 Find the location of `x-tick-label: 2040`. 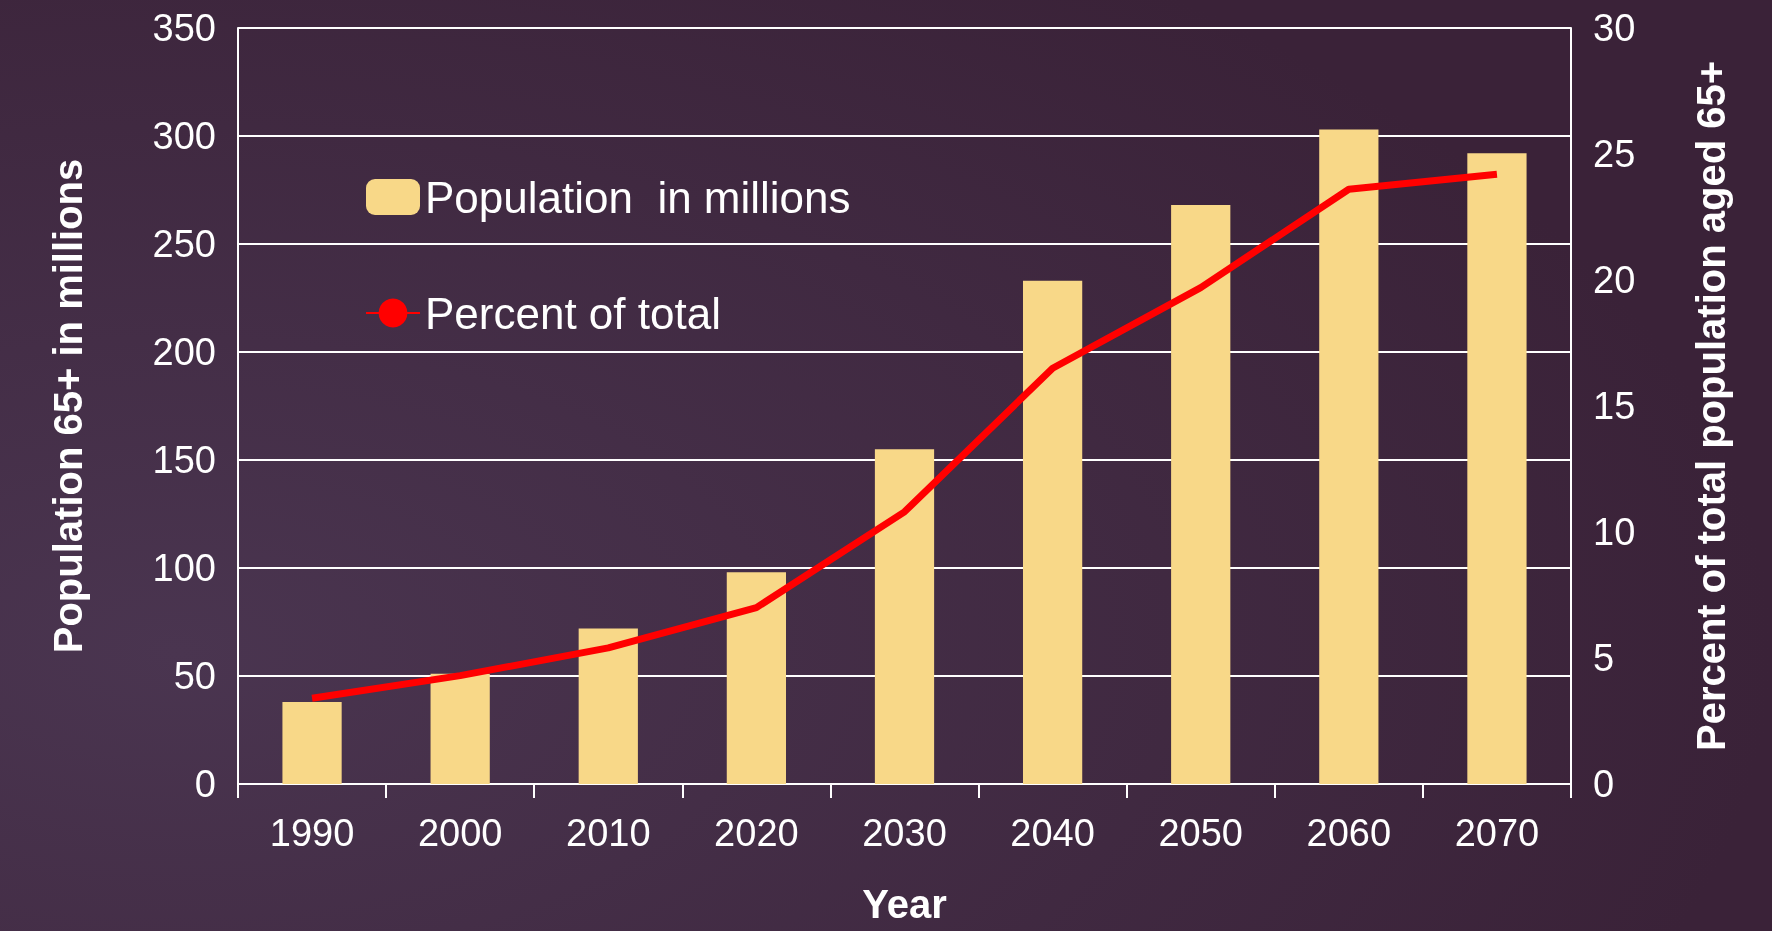

x-tick-label: 2040 is located at coordinates (1052, 833).